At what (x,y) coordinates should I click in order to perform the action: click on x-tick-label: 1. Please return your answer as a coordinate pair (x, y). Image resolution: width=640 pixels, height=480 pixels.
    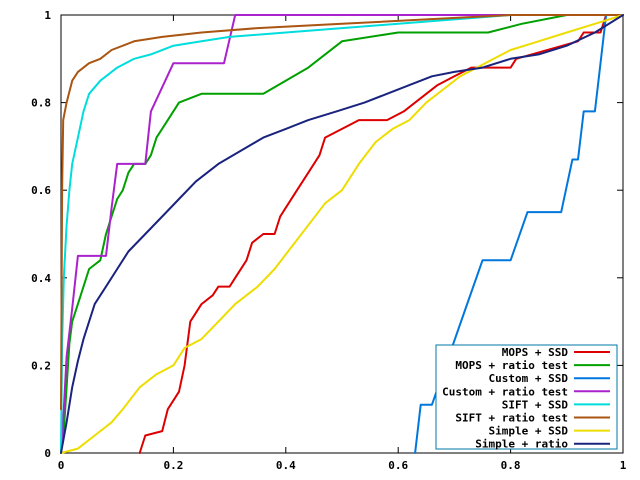
    Looking at the image, I should click on (623, 465).